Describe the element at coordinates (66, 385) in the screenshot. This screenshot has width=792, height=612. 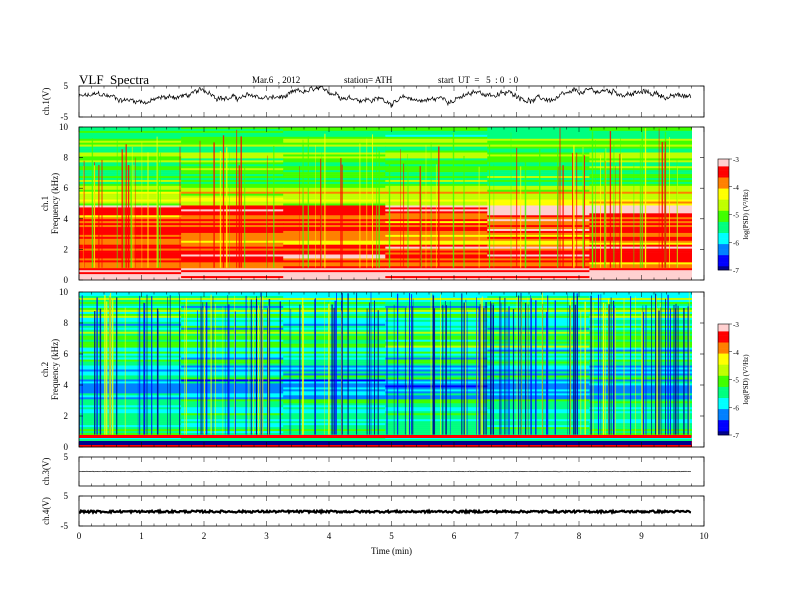
I see `ch2-spectrogram-ytick-label: 4` at that location.